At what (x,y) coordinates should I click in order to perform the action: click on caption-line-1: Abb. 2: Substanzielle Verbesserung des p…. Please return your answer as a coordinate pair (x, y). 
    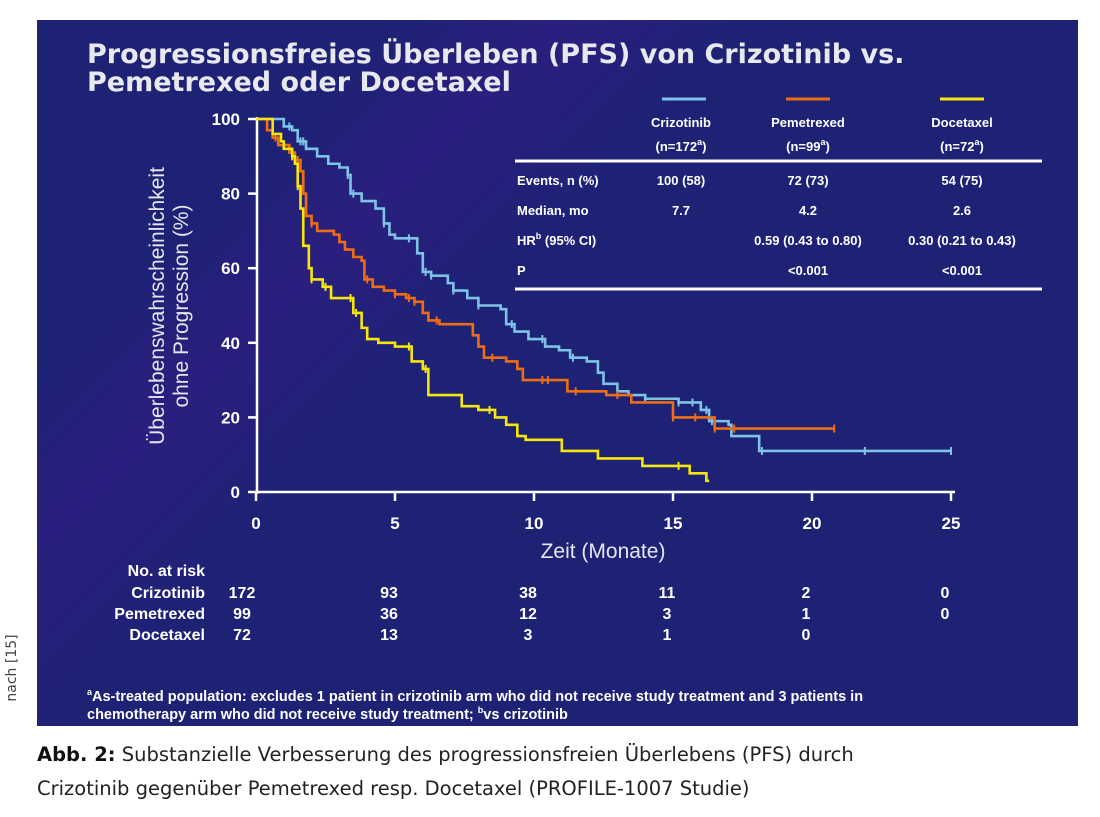
    Looking at the image, I should click on (562, 755).